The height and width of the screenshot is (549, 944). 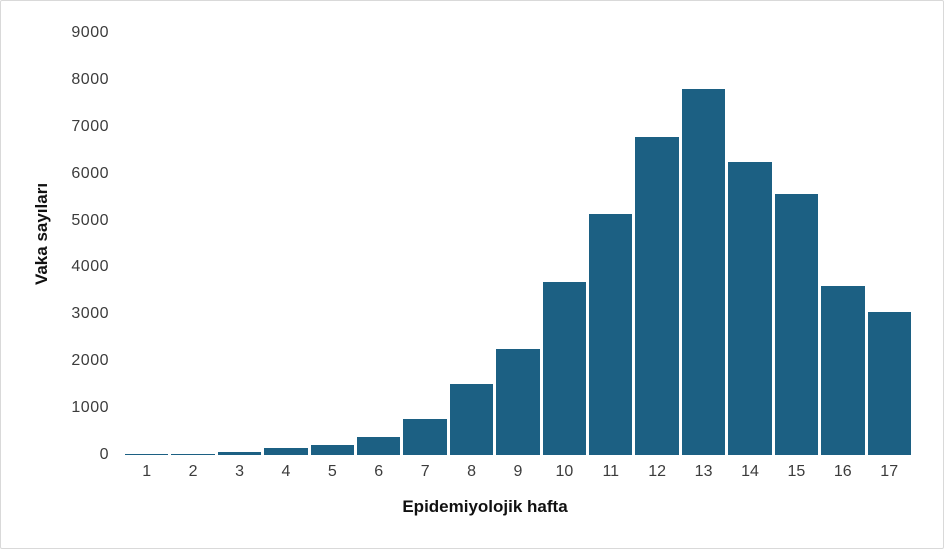 I want to click on y-tick-label: 3000, so click(x=90, y=314).